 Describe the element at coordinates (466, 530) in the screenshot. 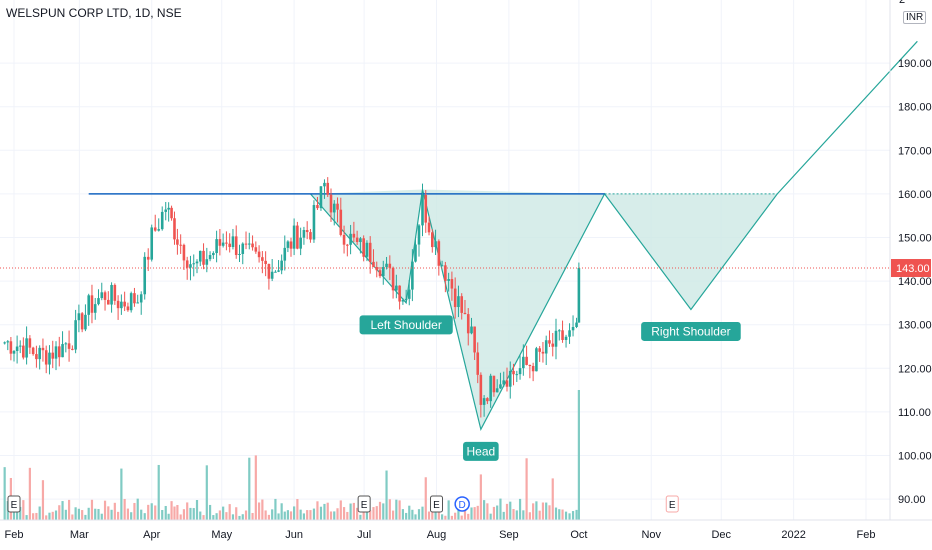

I see `time-axis: Feb Mar Apr May Jun Jul Aug Sep Oct Nov Dec 2022 Feb` at that location.